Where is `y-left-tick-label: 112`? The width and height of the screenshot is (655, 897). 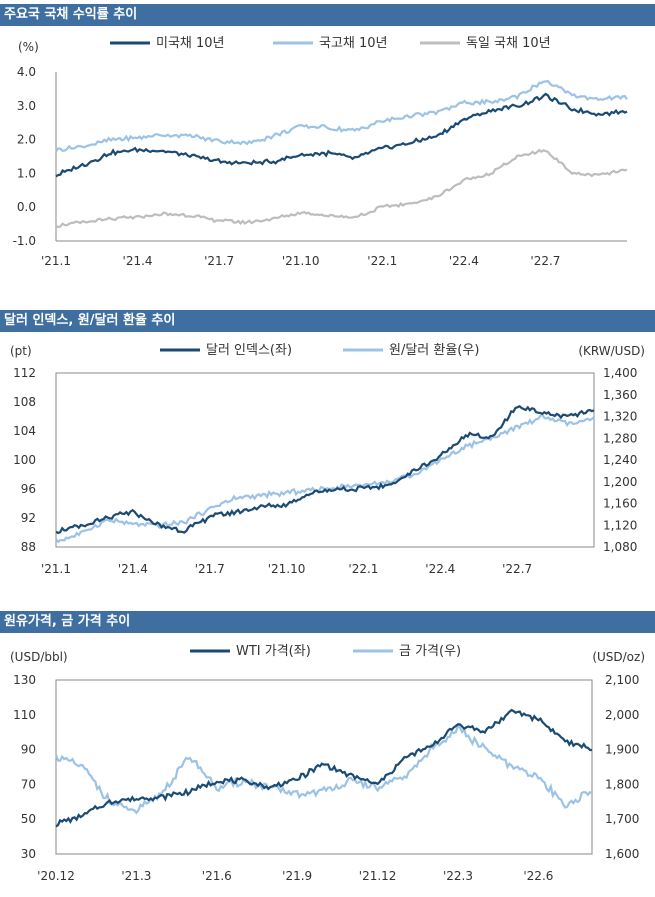
y-left-tick-label: 112 is located at coordinates (24, 373).